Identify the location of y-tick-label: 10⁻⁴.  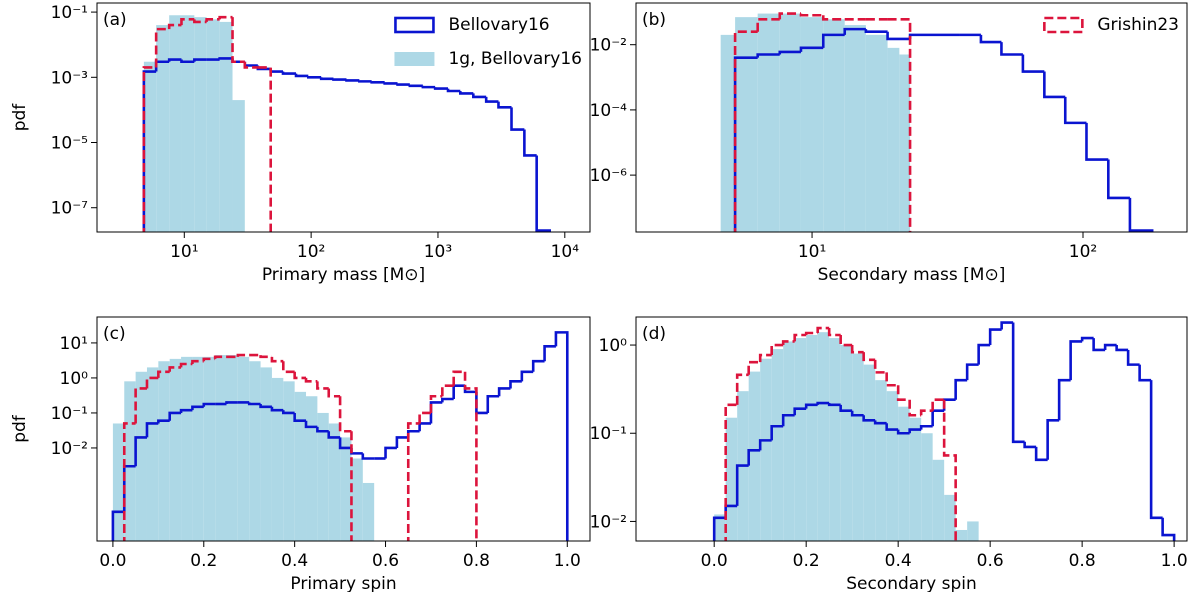
(609, 111).